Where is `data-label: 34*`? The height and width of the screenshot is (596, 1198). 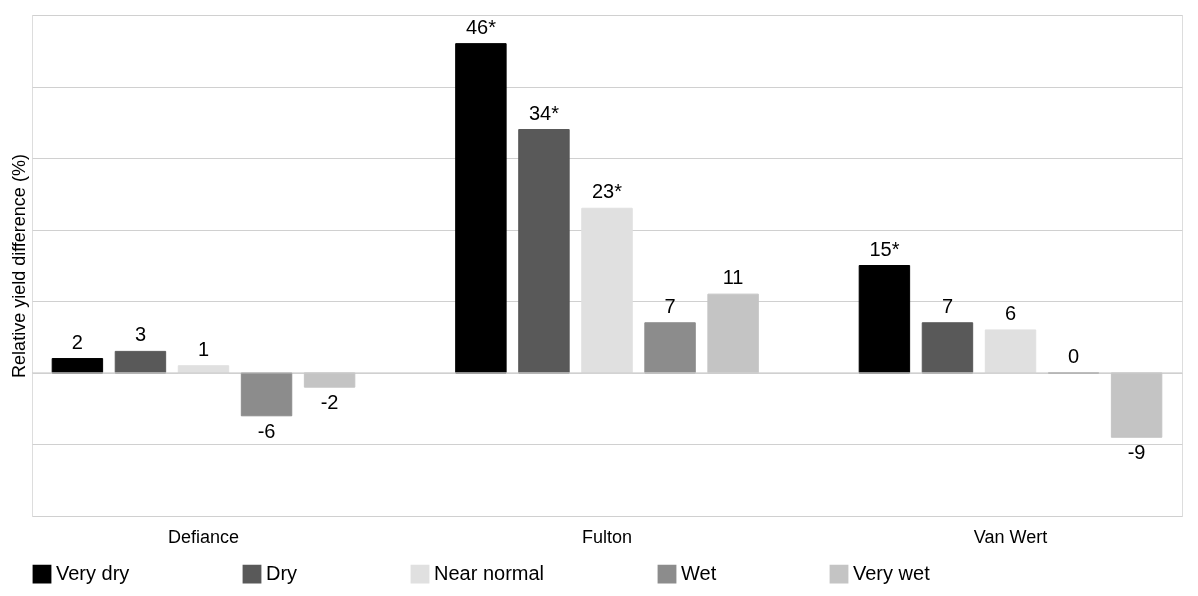 data-label: 34* is located at coordinates (544, 112).